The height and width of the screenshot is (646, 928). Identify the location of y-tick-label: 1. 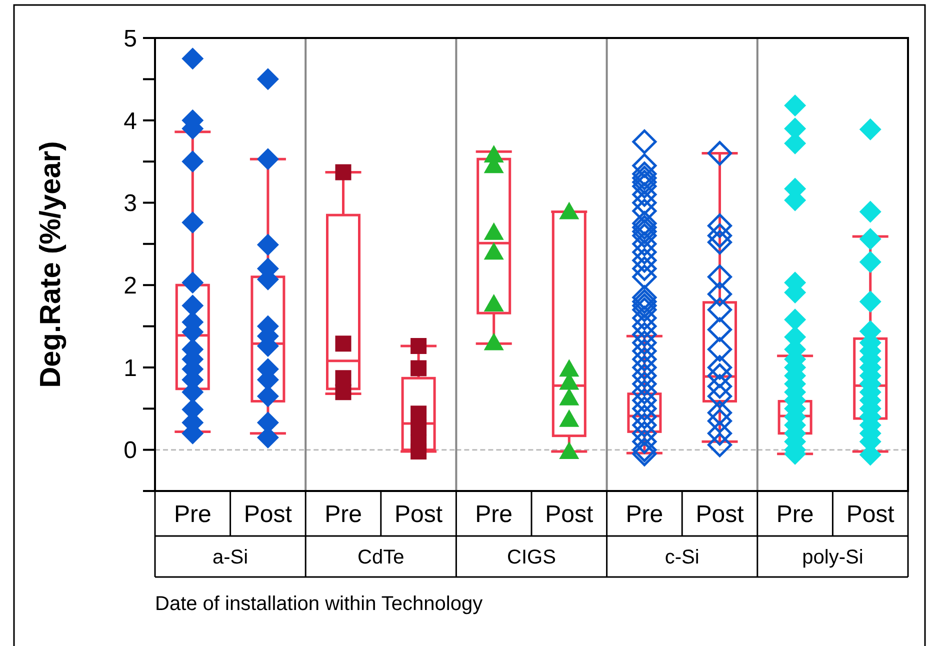
(130, 368).